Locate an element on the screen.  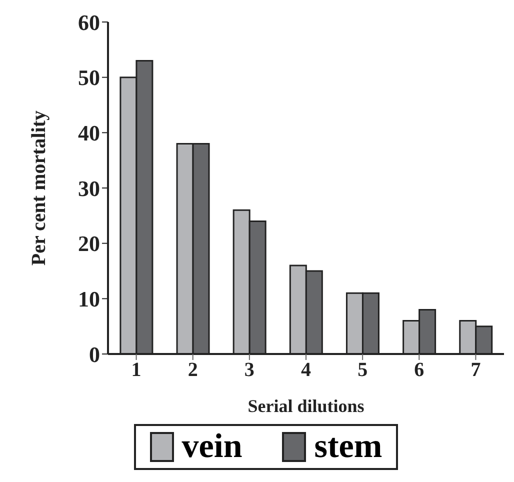
y-tick-label: 30 is located at coordinates (89, 188).